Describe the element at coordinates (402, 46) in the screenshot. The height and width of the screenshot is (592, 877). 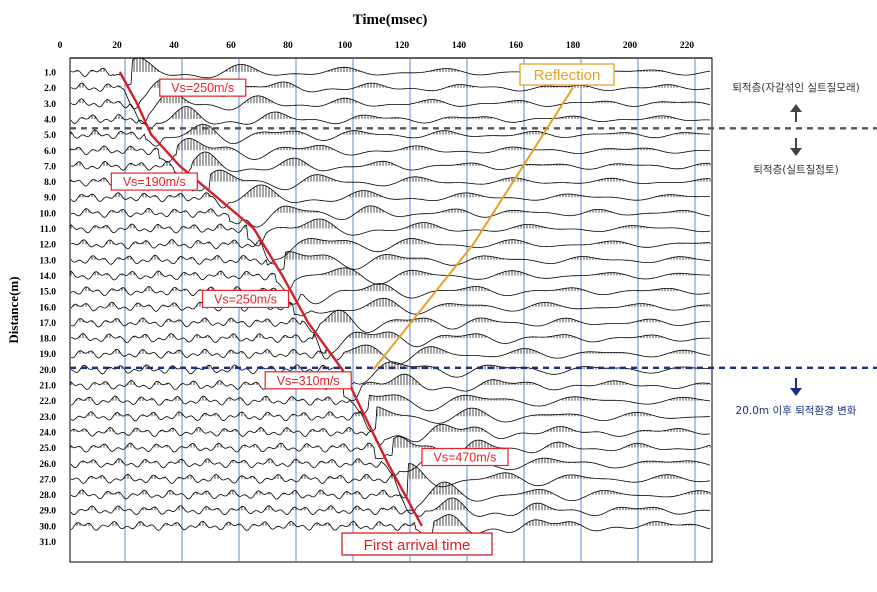
I see `x-tick-label: 120` at that location.